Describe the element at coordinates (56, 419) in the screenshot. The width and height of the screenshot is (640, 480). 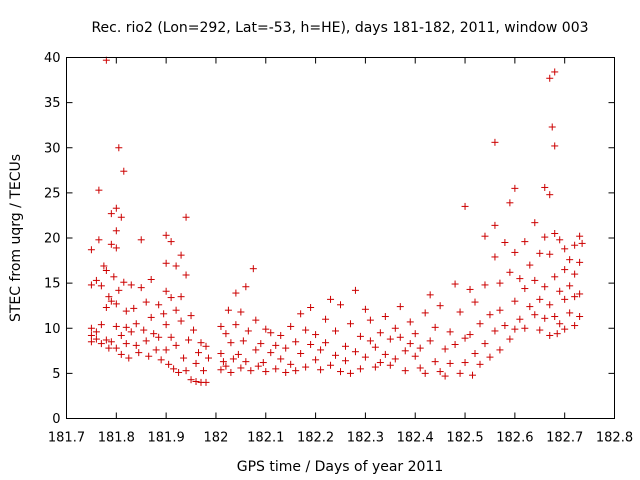
I see `y-tick-label: 0` at that location.